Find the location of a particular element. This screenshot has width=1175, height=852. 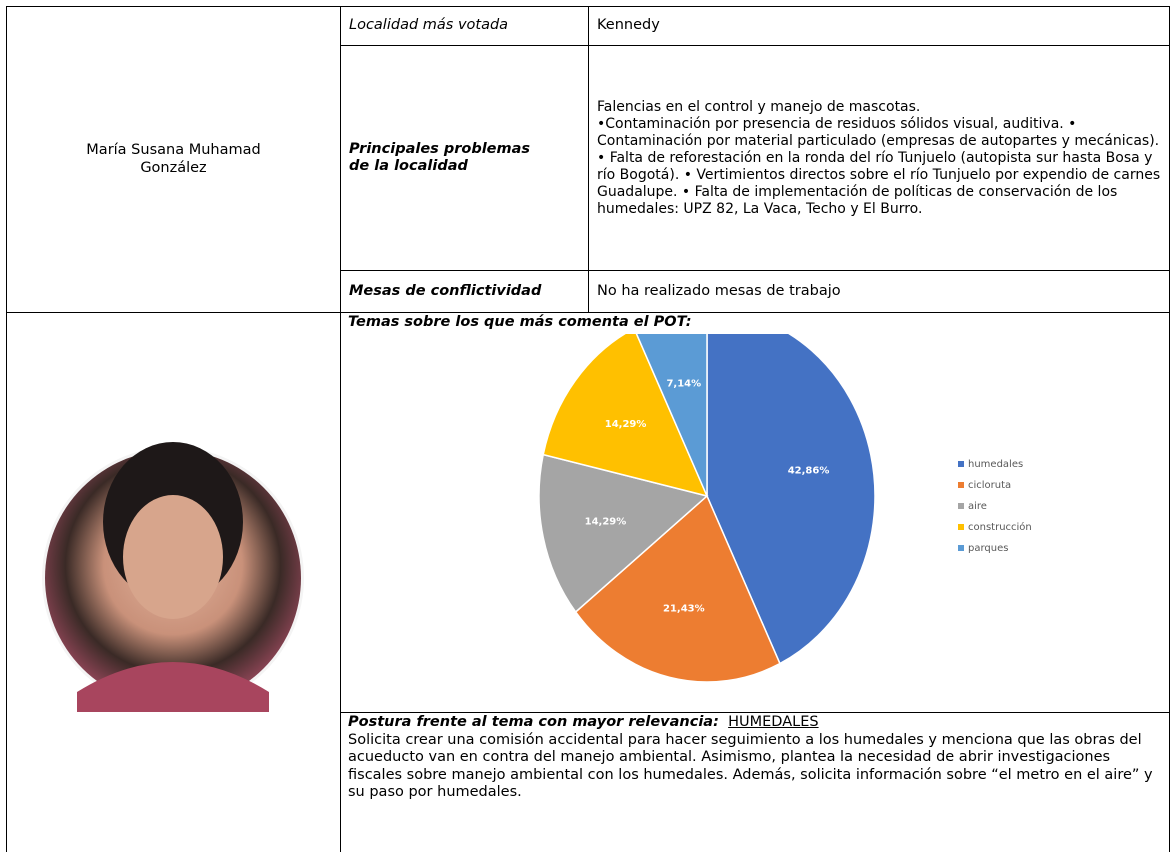

value-cell: Kennedy is located at coordinates (879, 26).